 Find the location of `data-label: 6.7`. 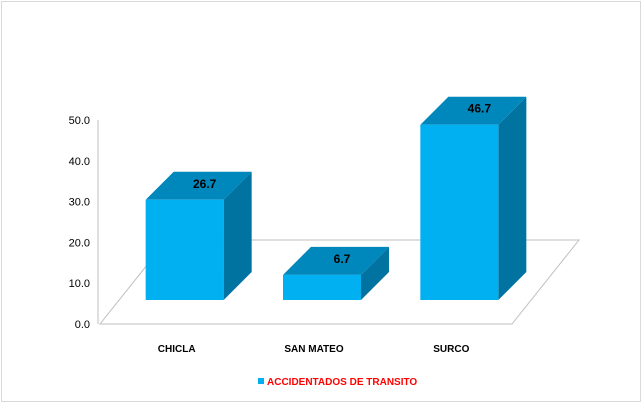

data-label: 6.7 is located at coordinates (342, 259).